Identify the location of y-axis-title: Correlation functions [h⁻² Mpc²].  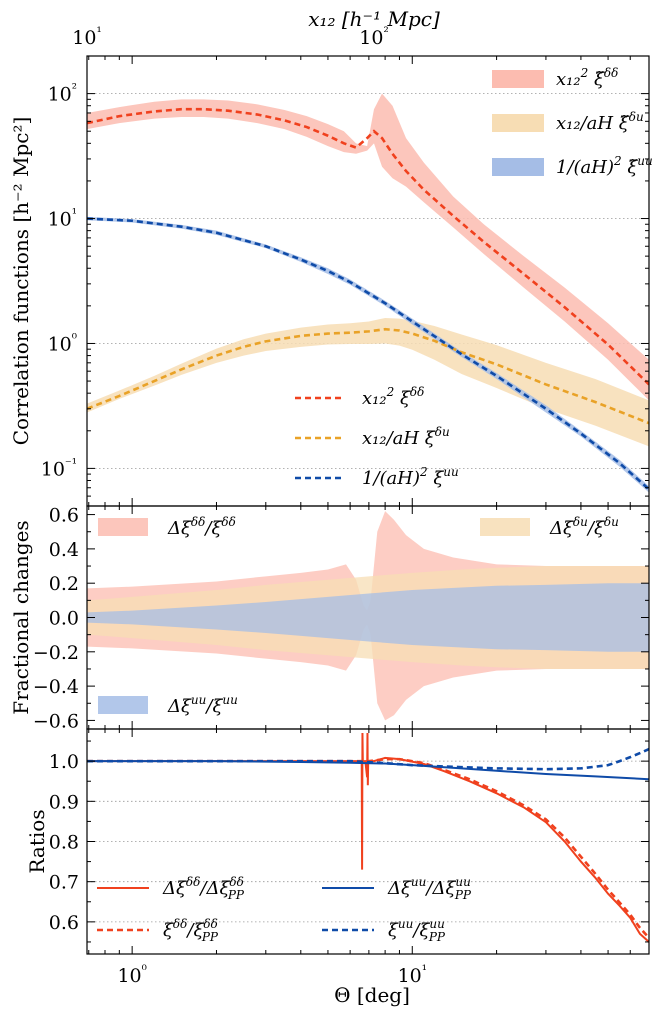
(21, 281).